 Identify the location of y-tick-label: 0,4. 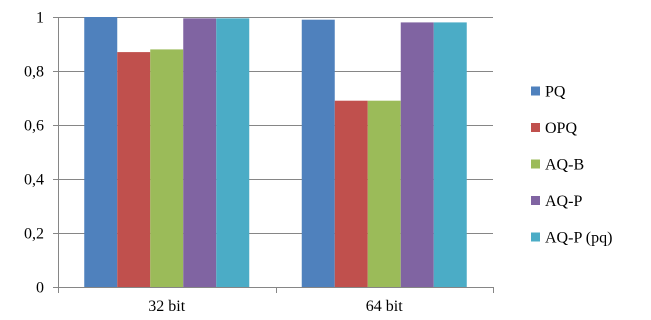
(34, 180).